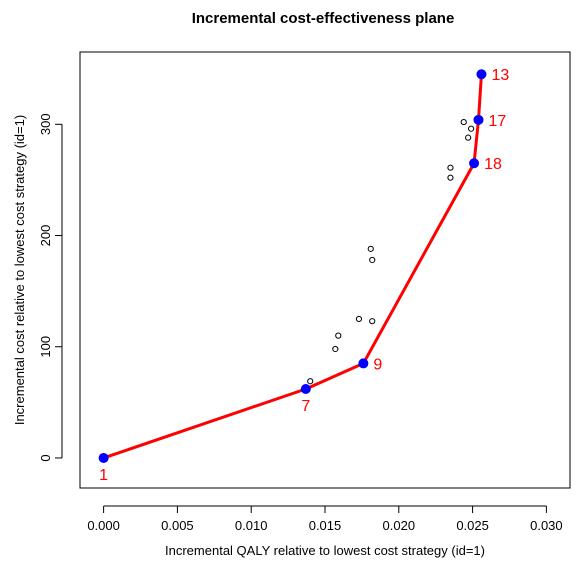  Describe the element at coordinates (546, 525) in the screenshot. I see `x-tick-label: 0.030` at that location.